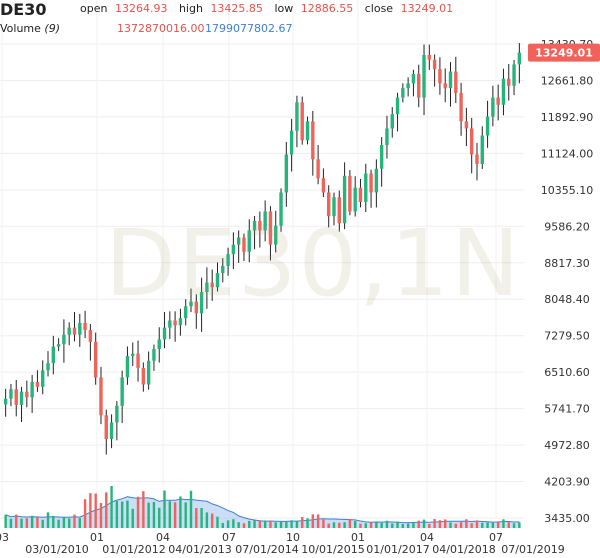  I want to click on x-tick-label: 04/01/2013, so click(199, 549).